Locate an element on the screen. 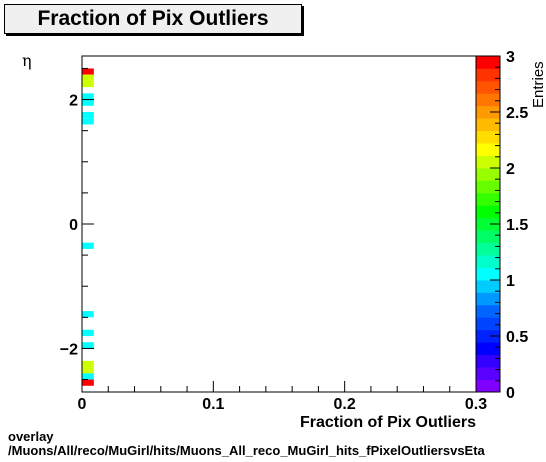  x-axis-ticks: 0 0.1 0.2 0.3 is located at coordinates (282, 397).